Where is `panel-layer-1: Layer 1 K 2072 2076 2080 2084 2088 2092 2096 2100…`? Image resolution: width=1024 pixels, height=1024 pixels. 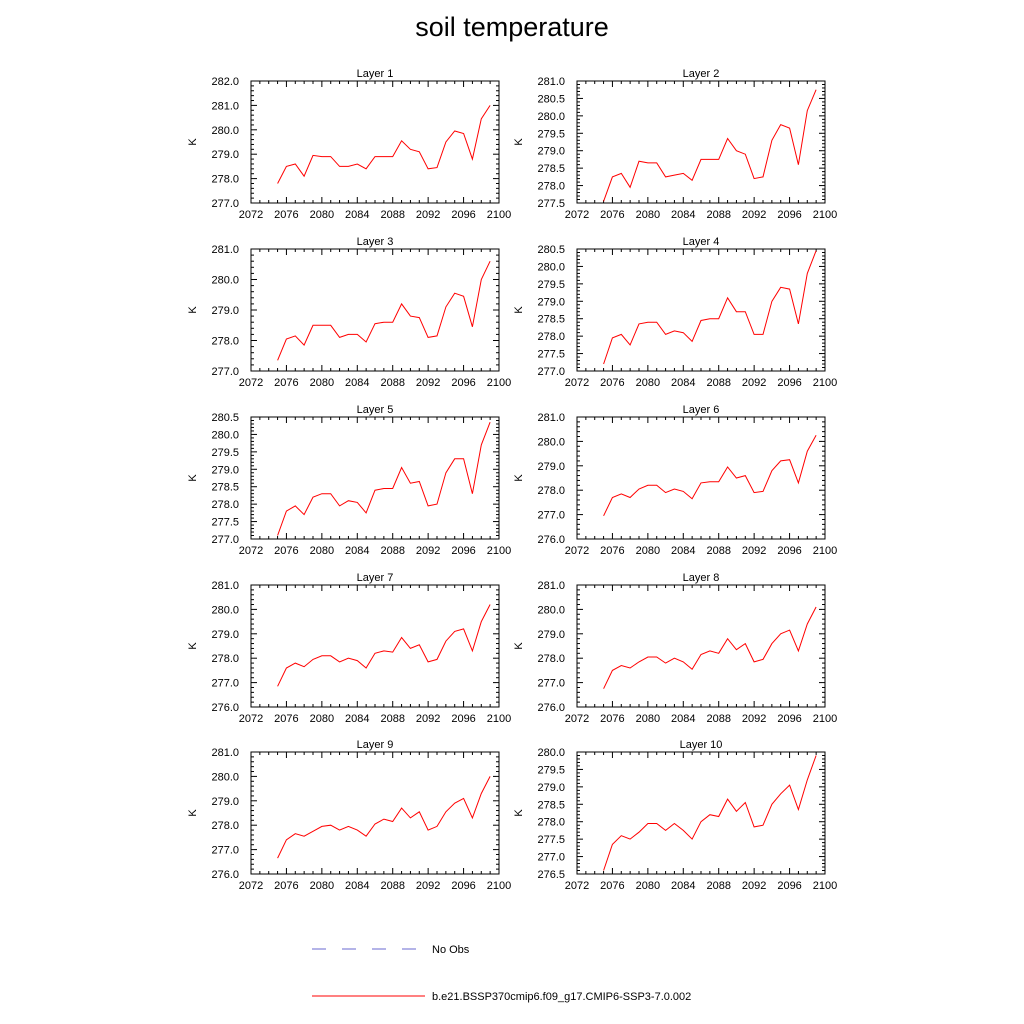
panel-layer-1: Layer 1 K 2072 2076 2080 2084 2088 2092 2096 2100… is located at coordinates (349, 144).